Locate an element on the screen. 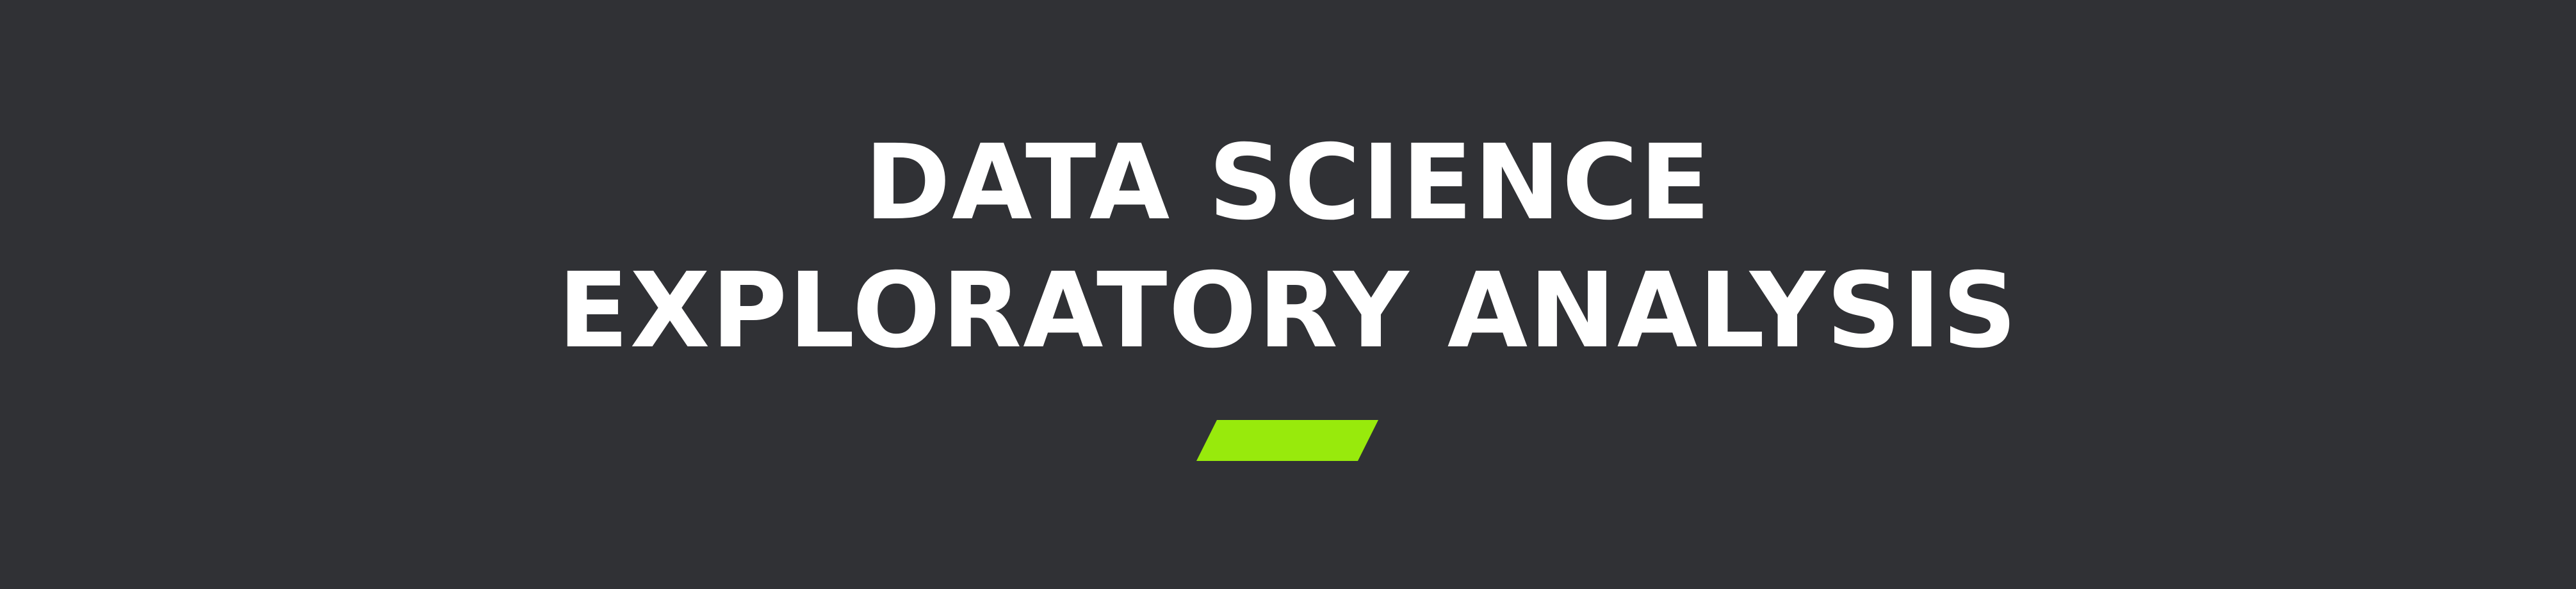 This screenshot has height=589, width=2576. title-line-2: EXPLORATORY ANALYSIS is located at coordinates (1288, 311).